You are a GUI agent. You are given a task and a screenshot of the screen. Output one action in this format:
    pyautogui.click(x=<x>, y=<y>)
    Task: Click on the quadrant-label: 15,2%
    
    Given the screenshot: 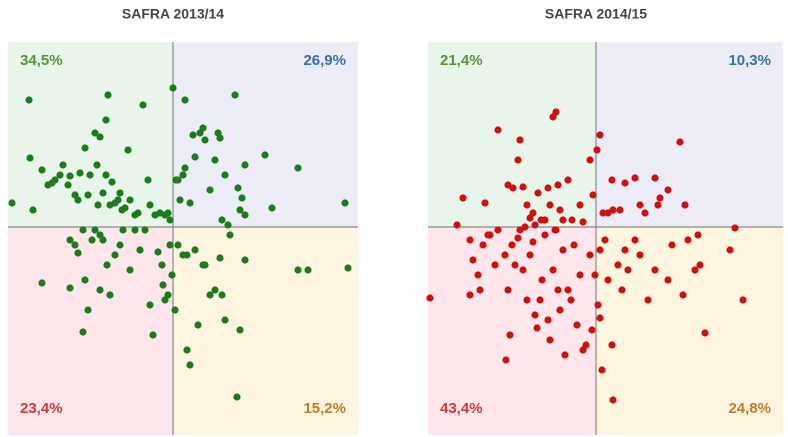 What is the action you would take?
    pyautogui.click(x=324, y=408)
    